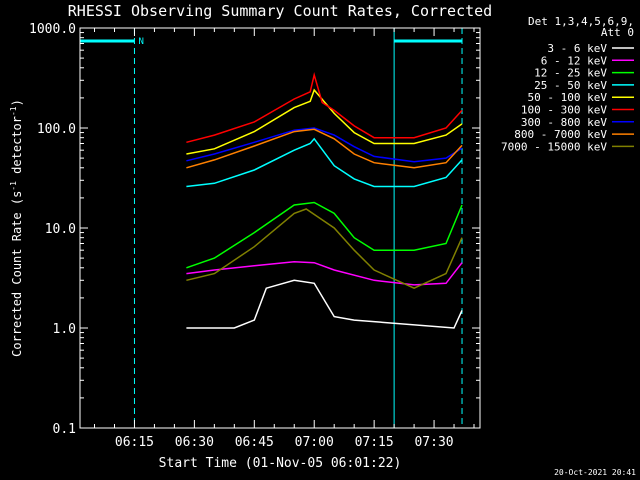 The width and height of the screenshot is (640, 480). Describe the element at coordinates (194, 442) in the screenshot. I see `x-tick-label: 06:30` at that location.